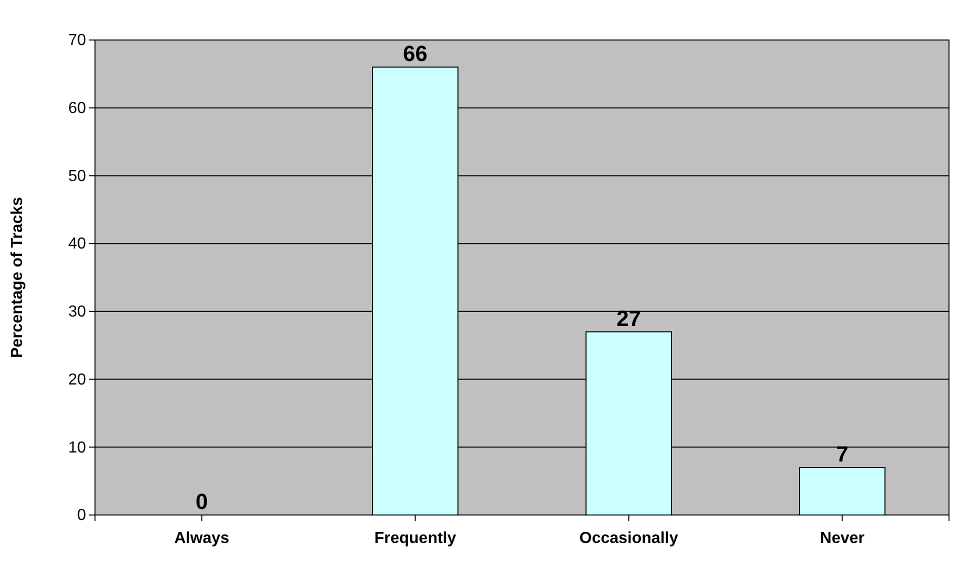 The width and height of the screenshot is (959, 565). Describe the element at coordinates (77, 108) in the screenshot. I see `y-tick-label: 60` at that location.